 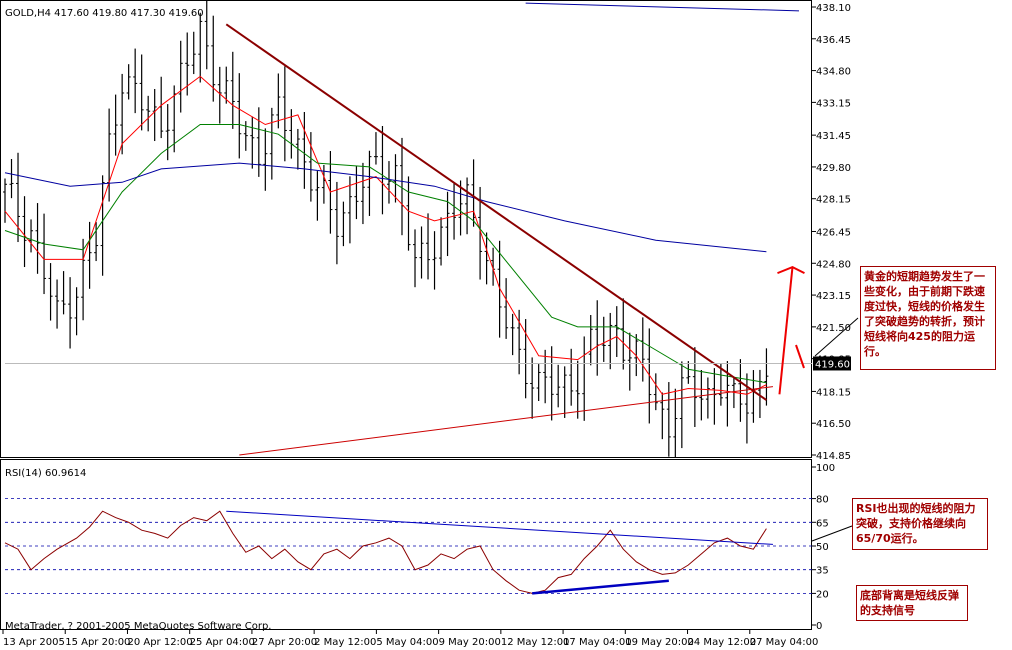 I want to click on price-tick-label: 418.15, so click(x=833, y=392).